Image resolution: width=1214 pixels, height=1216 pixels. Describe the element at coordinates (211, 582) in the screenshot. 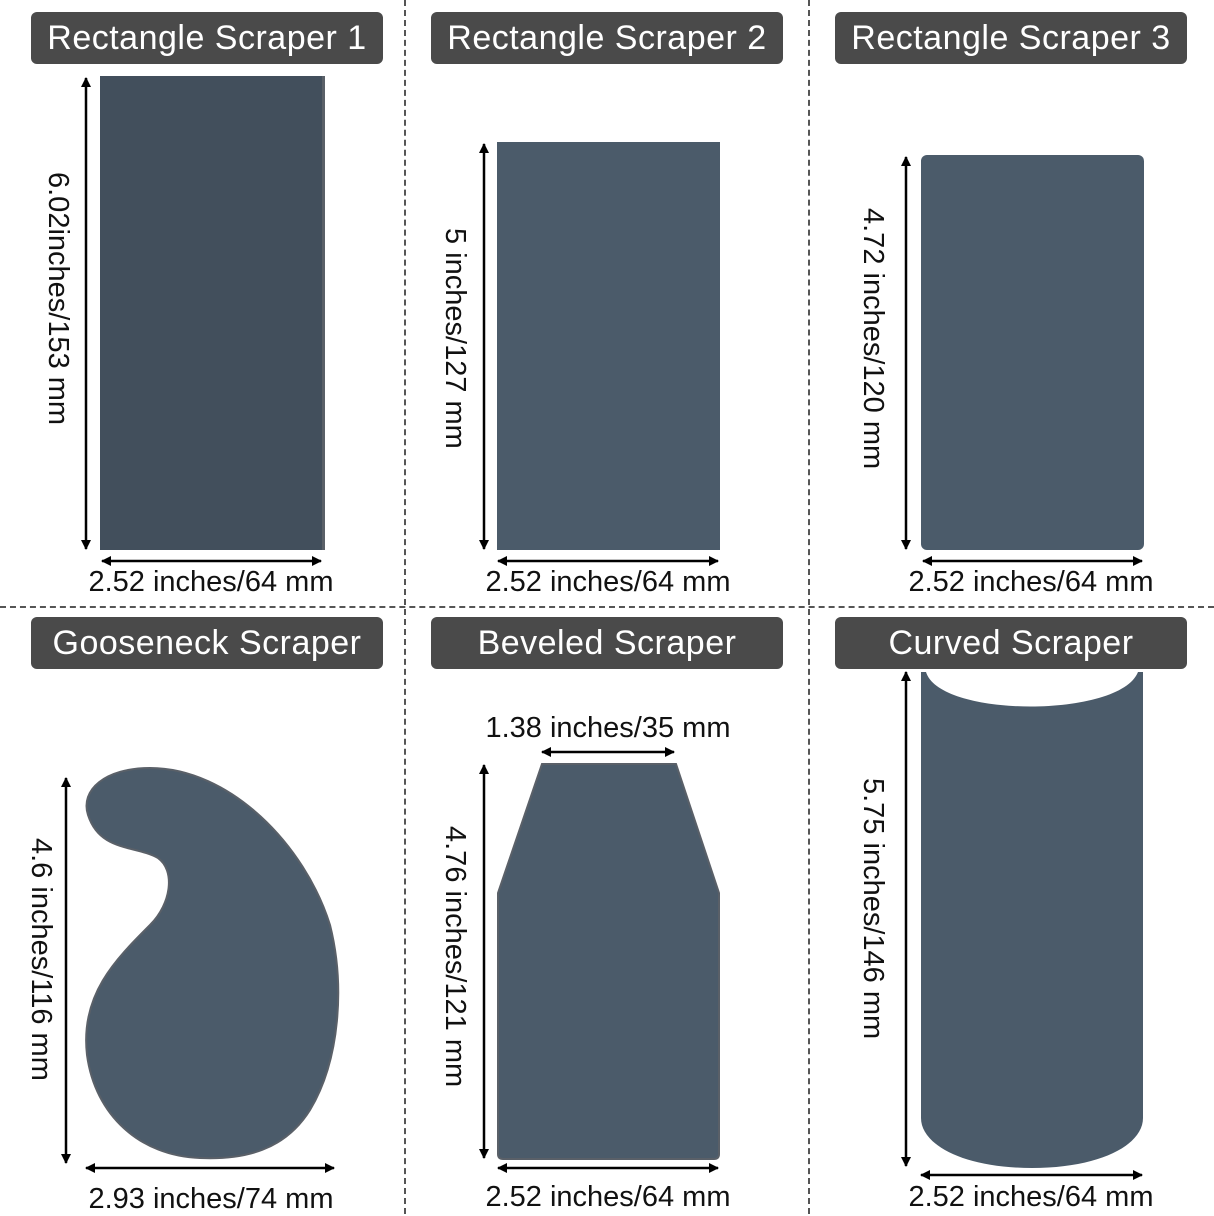

I see `width-label-1: 2.52 inches/64 mm` at that location.